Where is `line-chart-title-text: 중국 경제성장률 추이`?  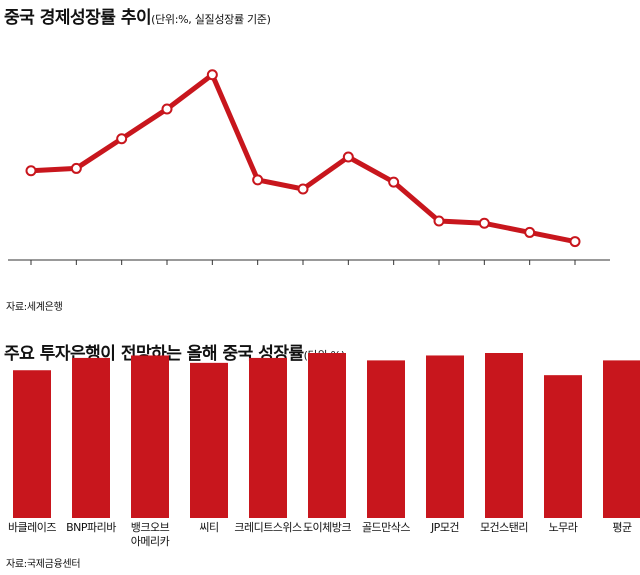
line-chart-title-text: 중국 경제성장률 추이 is located at coordinates (78, 18).